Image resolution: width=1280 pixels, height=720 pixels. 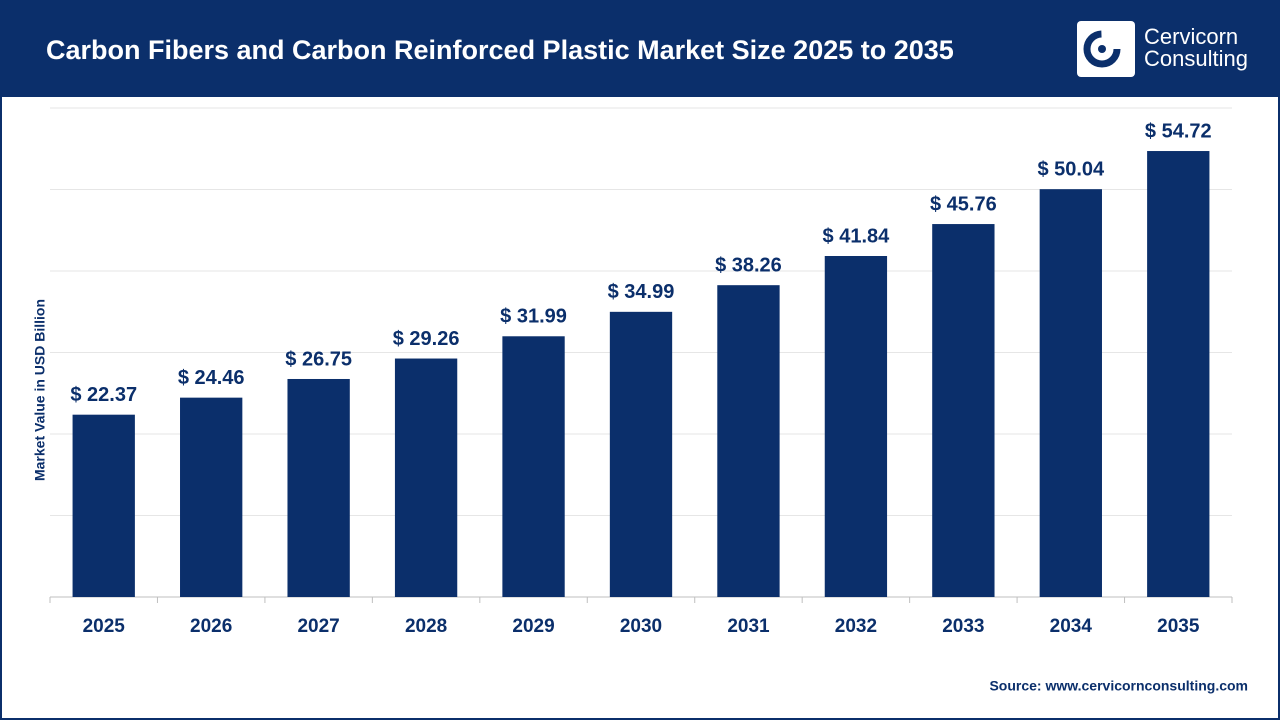 What do you see at coordinates (748, 626) in the screenshot?
I see `x-tick-label: 2031` at bounding box center [748, 626].